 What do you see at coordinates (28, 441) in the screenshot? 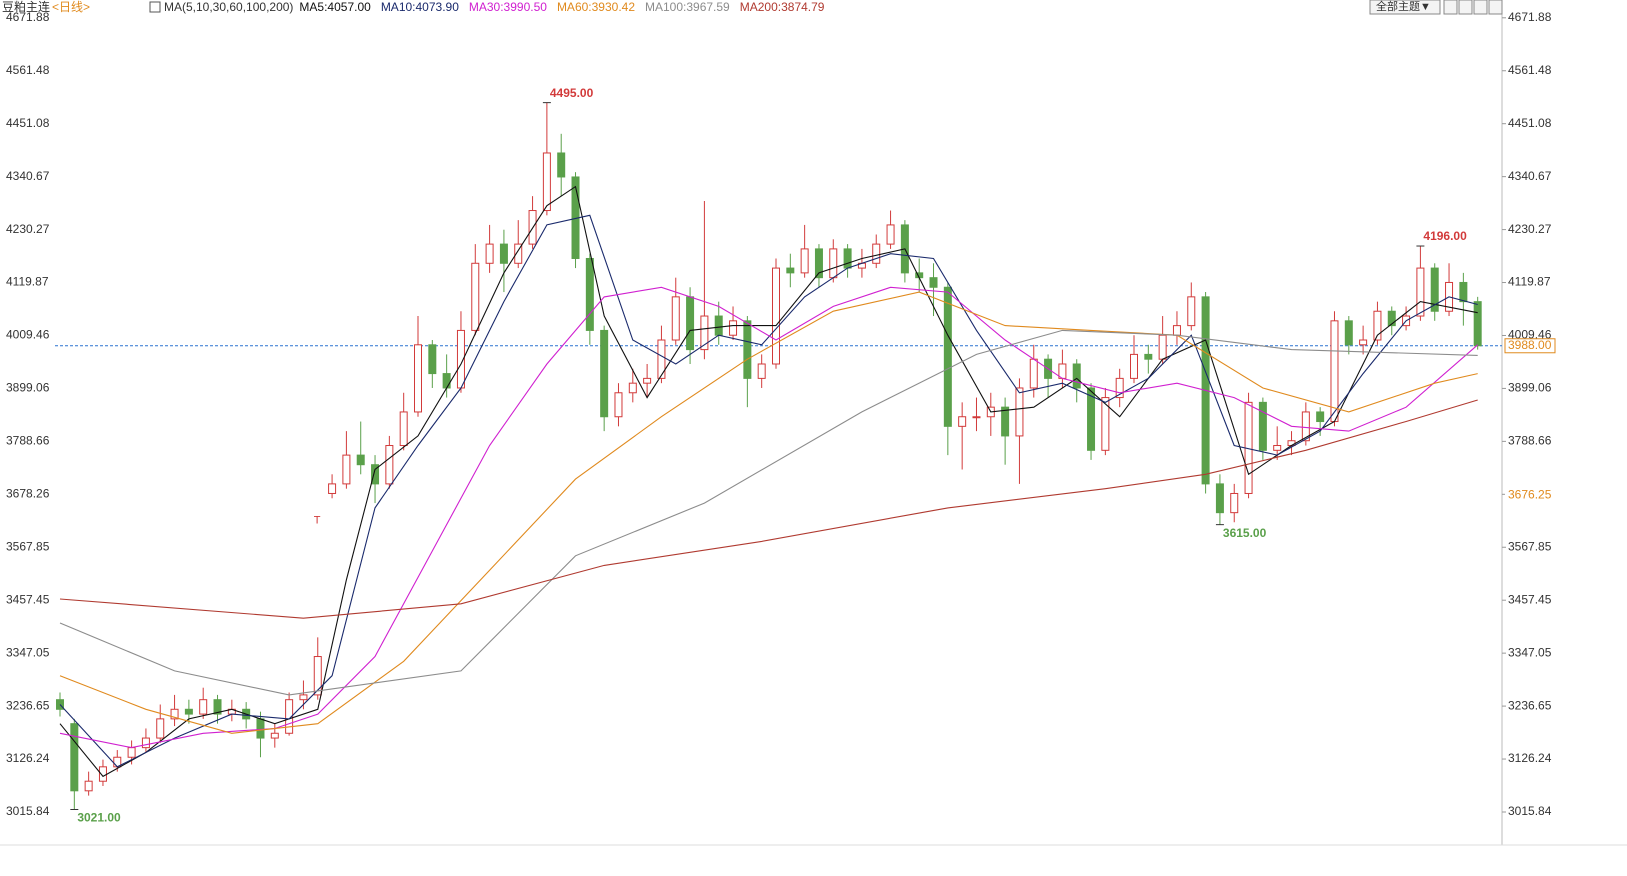
I see `y-tick-label: 3788.66` at bounding box center [28, 441].